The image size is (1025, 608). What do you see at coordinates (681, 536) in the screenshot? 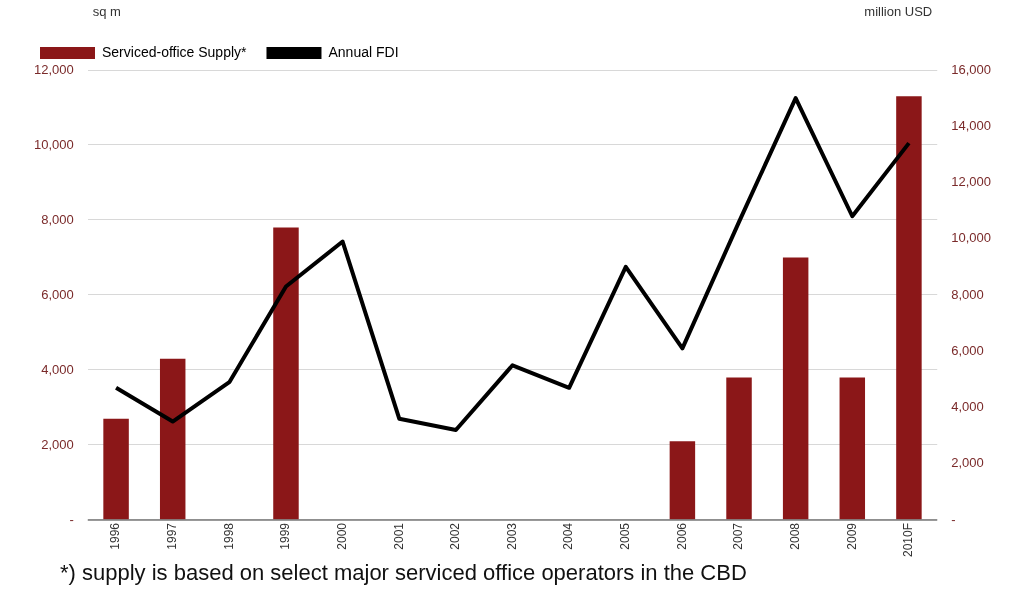
I see `x-tick-label: 2006` at bounding box center [681, 536].